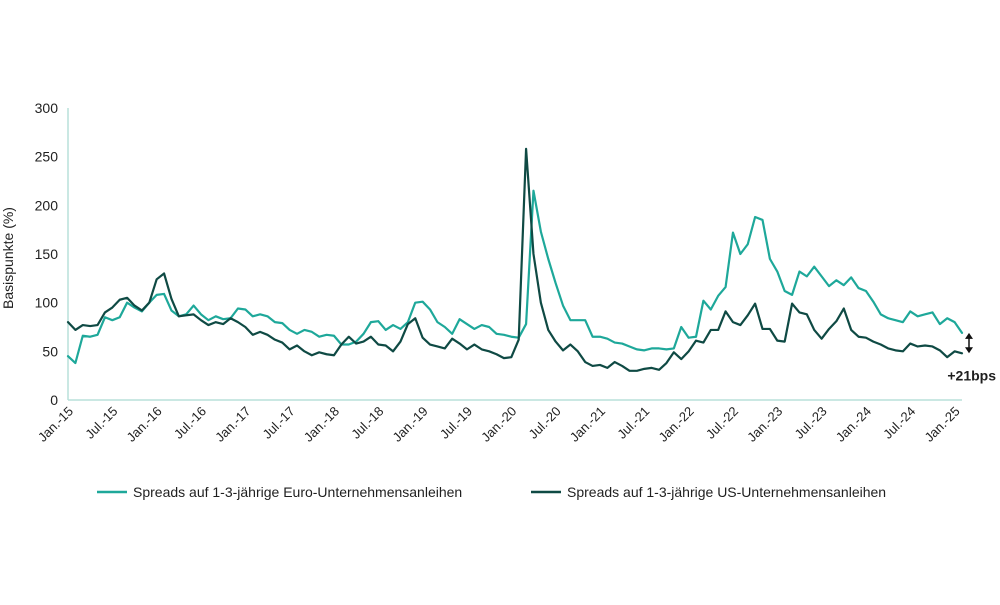 The image size is (1000, 605). I want to click on x-tick-label: Jan.-17, so click(232, 424).